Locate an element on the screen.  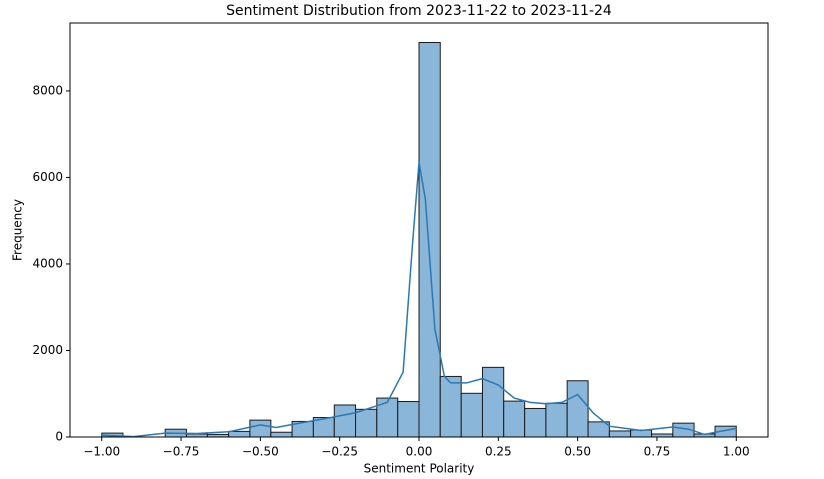
x-tick-label: −1.00 is located at coordinates (101, 452).